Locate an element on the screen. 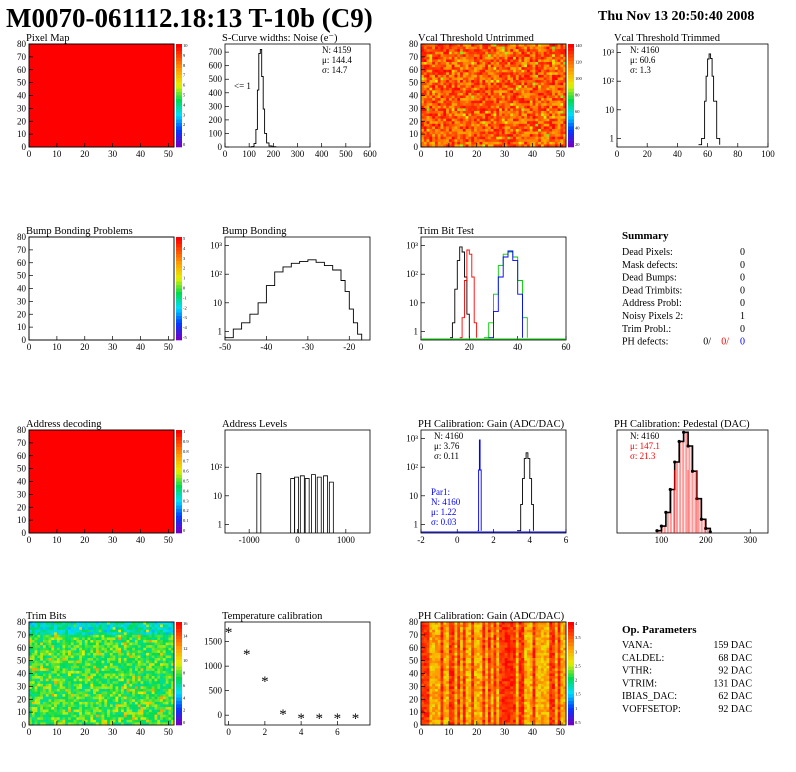  y-tick-label: 60 is located at coordinates (22, 648).